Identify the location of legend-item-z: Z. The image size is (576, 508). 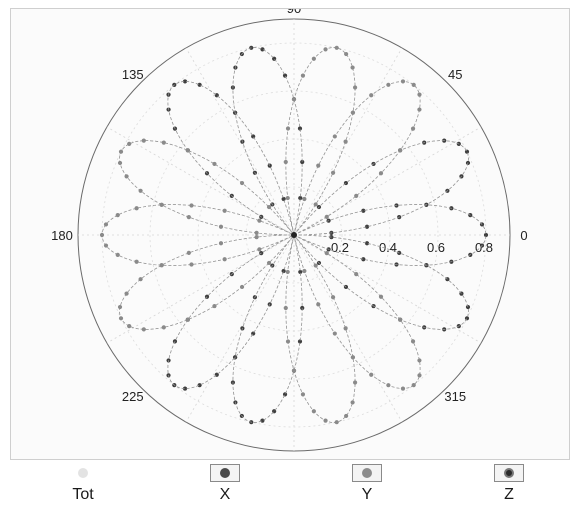
(509, 484).